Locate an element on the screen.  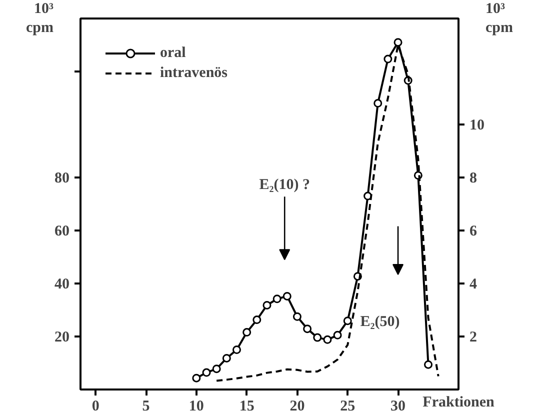
x-tick-label: 25 is located at coordinates (348, 405).